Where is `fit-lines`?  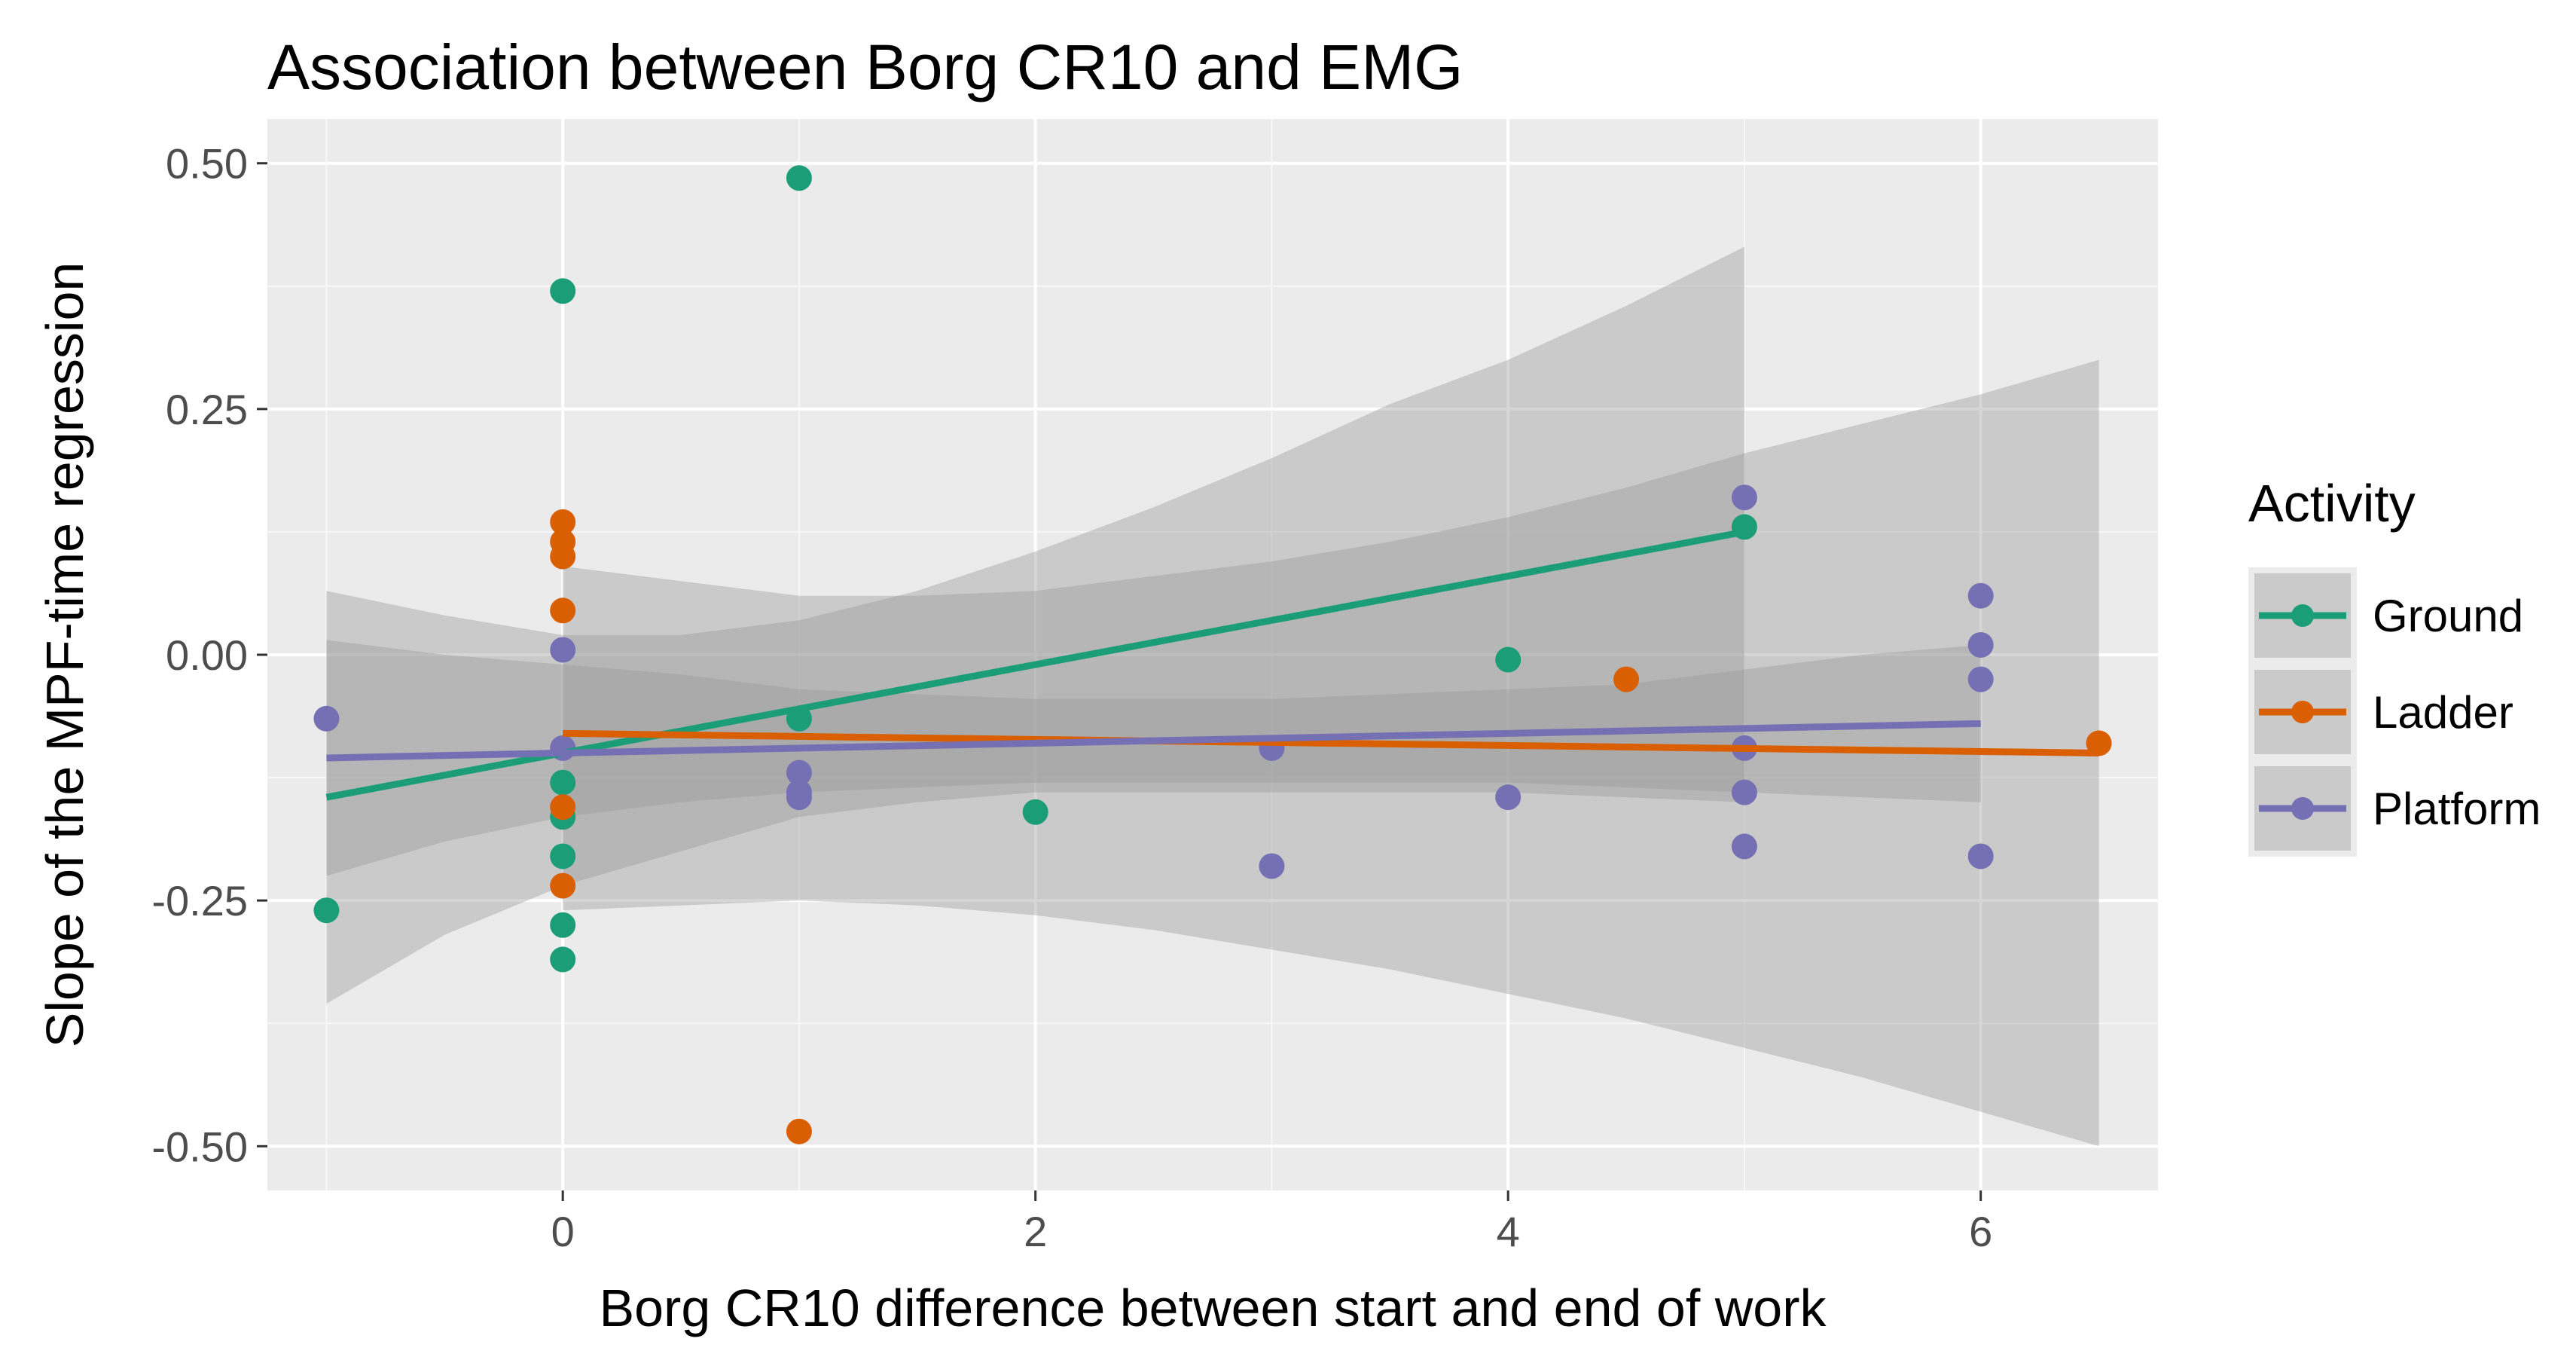
fit-lines is located at coordinates (1212, 664).